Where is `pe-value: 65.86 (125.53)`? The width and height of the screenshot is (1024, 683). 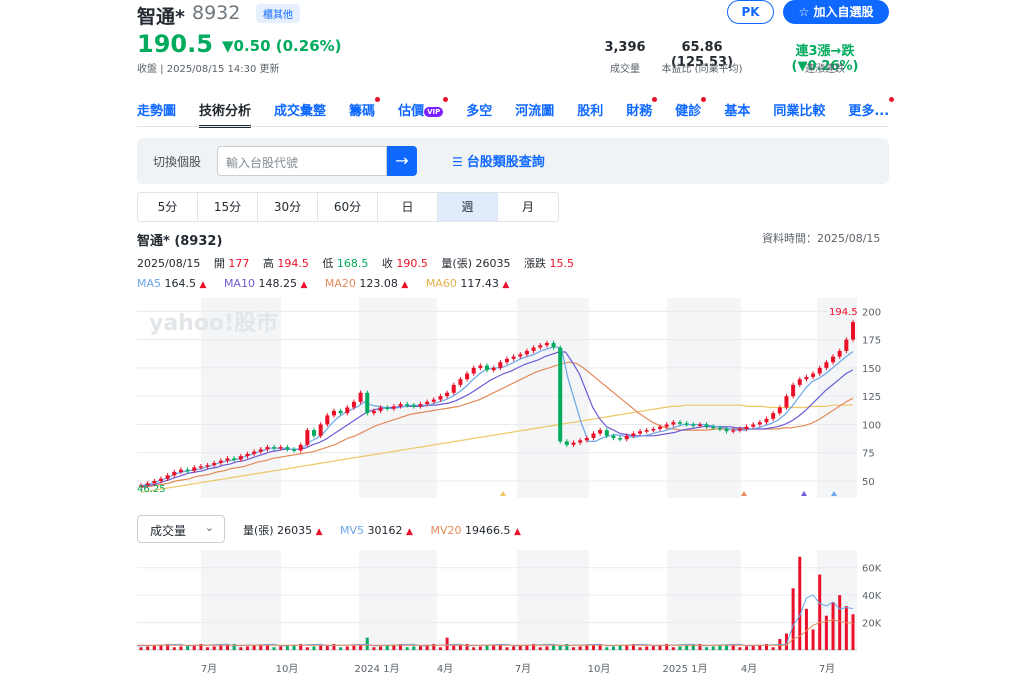 pe-value: 65.86 (125.53) is located at coordinates (702, 55).